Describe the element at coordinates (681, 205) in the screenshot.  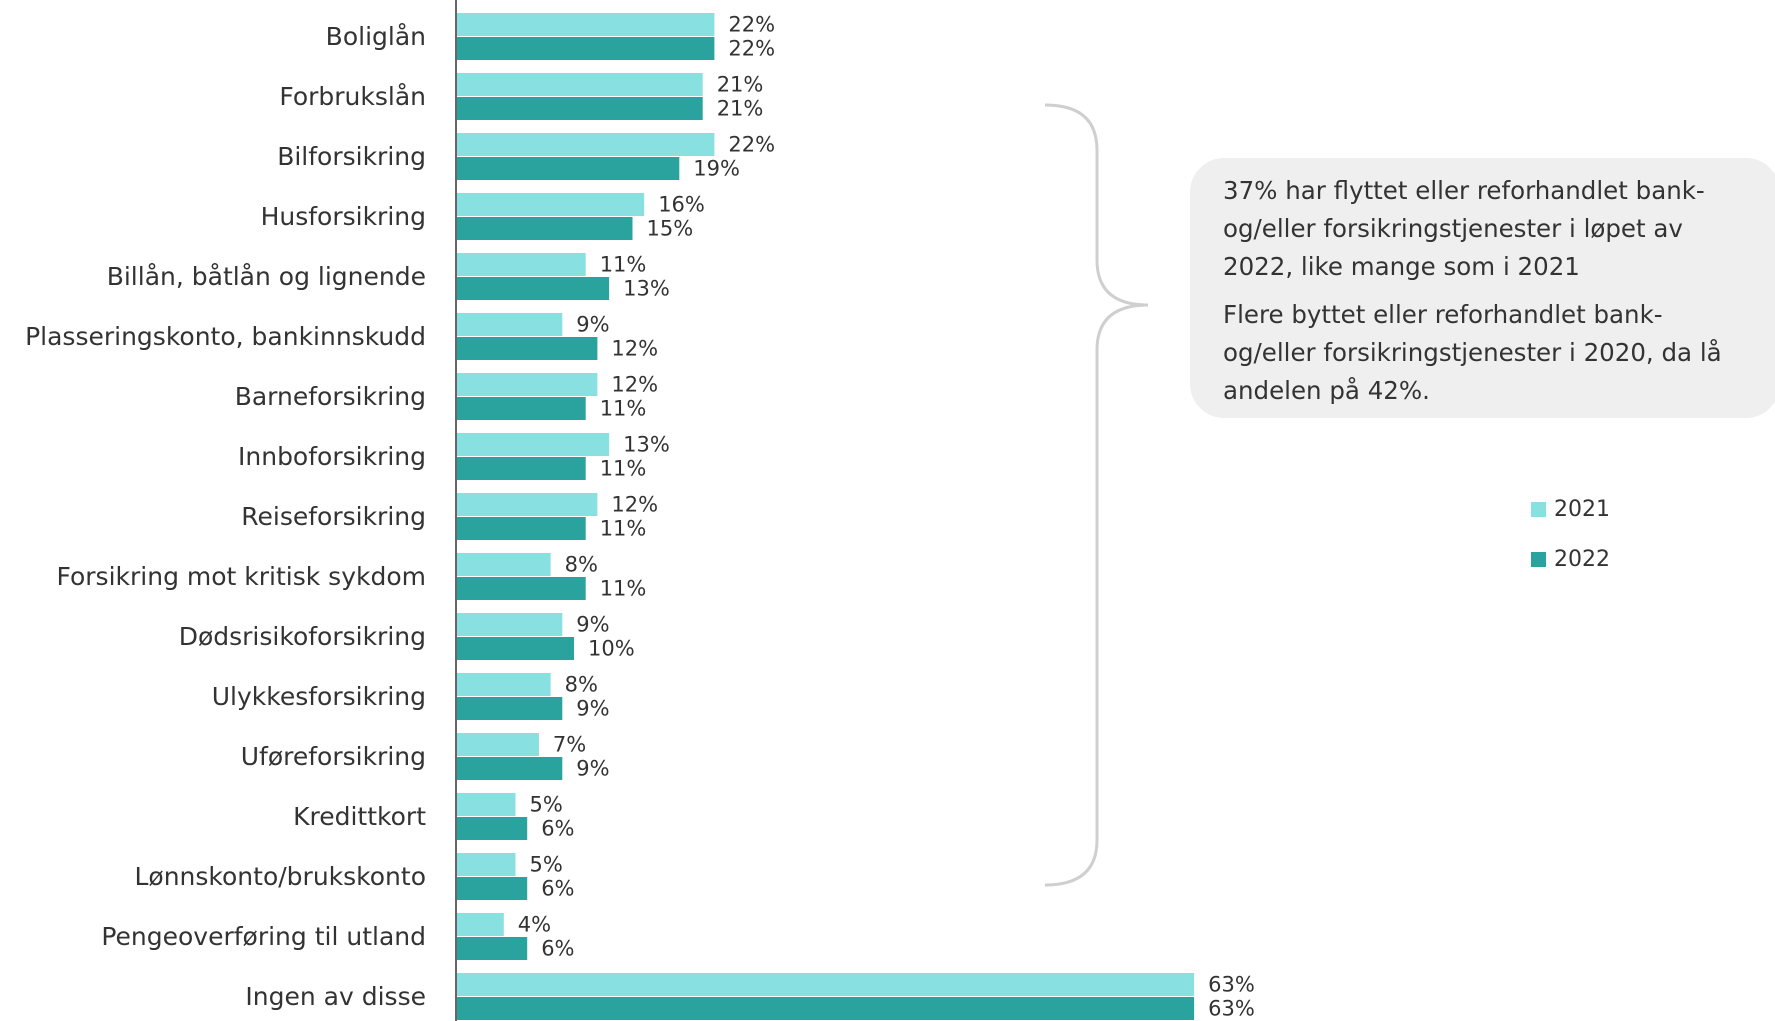
I see `value-label-2021-3: 16%` at that location.